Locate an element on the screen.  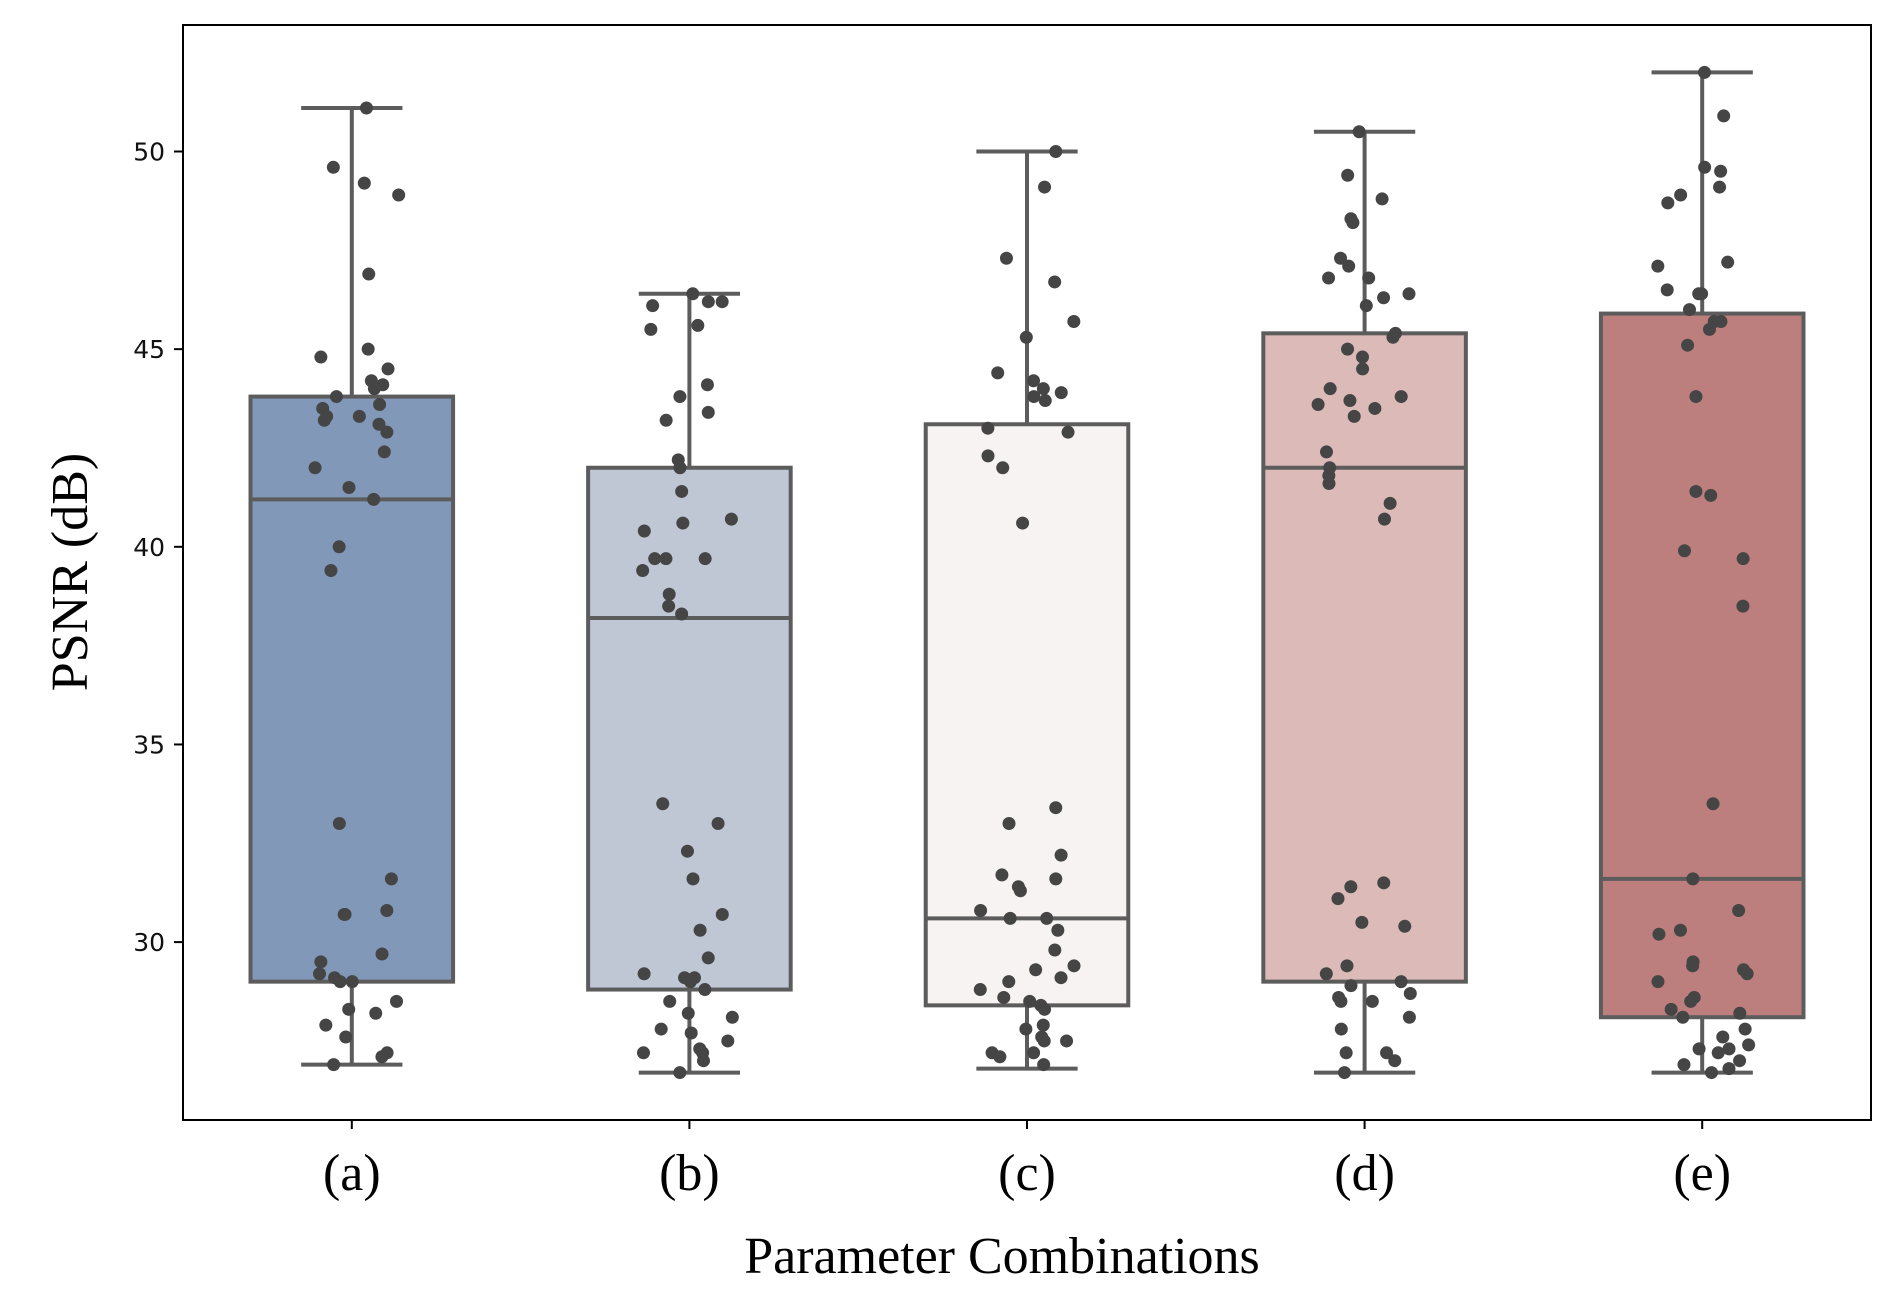
x-axis-ticks: (a) (b) (c) (d) (e) is located at coordinates (1027, 1161).